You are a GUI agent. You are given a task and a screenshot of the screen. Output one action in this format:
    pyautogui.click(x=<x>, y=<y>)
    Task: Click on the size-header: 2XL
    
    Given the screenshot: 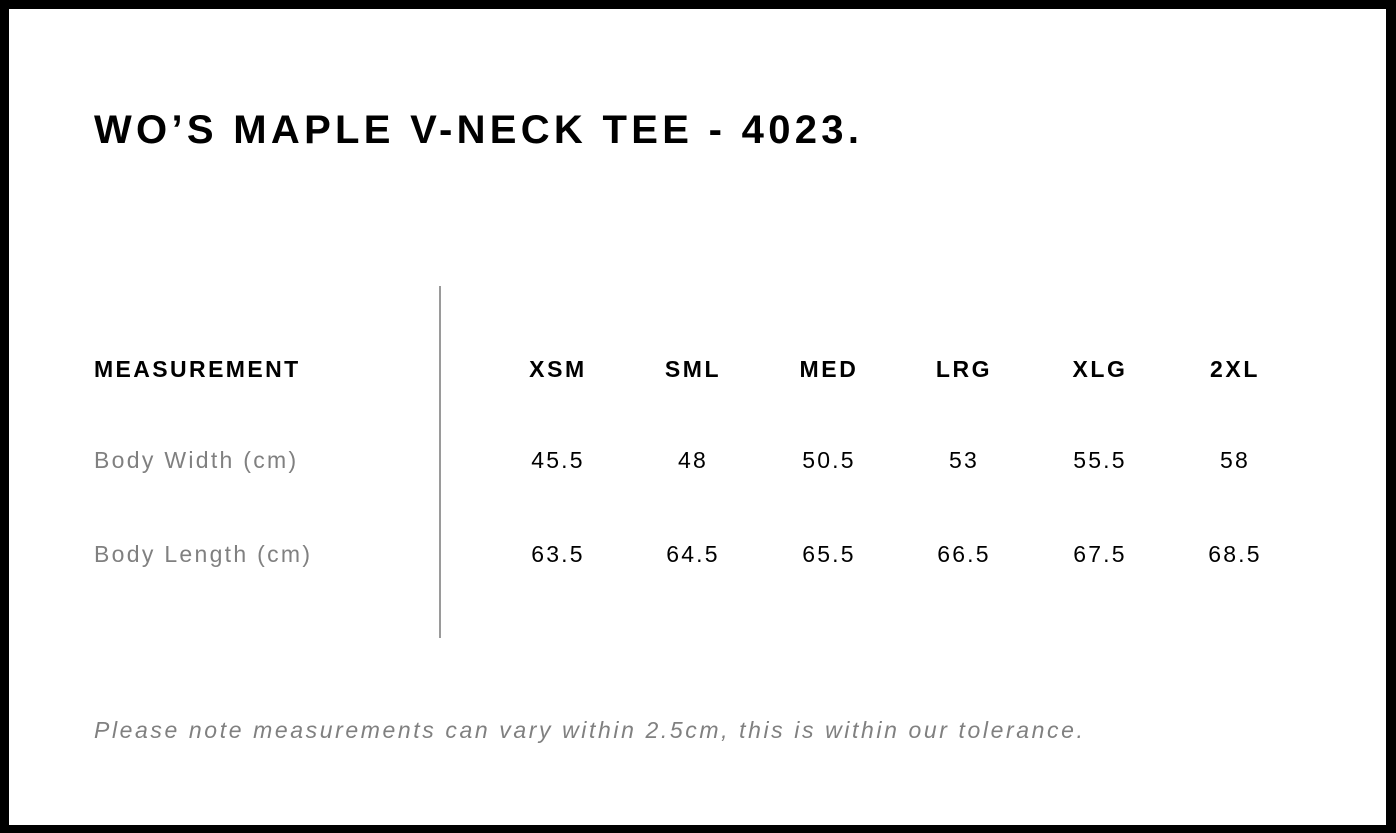 What is the action you would take?
    pyautogui.click(x=1235, y=369)
    